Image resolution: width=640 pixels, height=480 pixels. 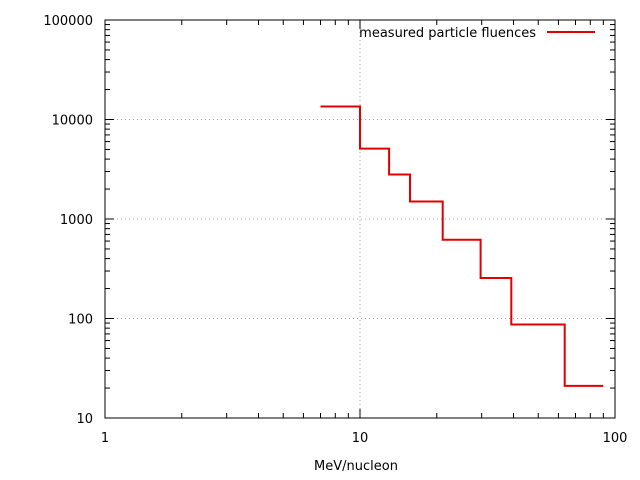 I want to click on x-tick-label: 1, so click(x=105, y=438).